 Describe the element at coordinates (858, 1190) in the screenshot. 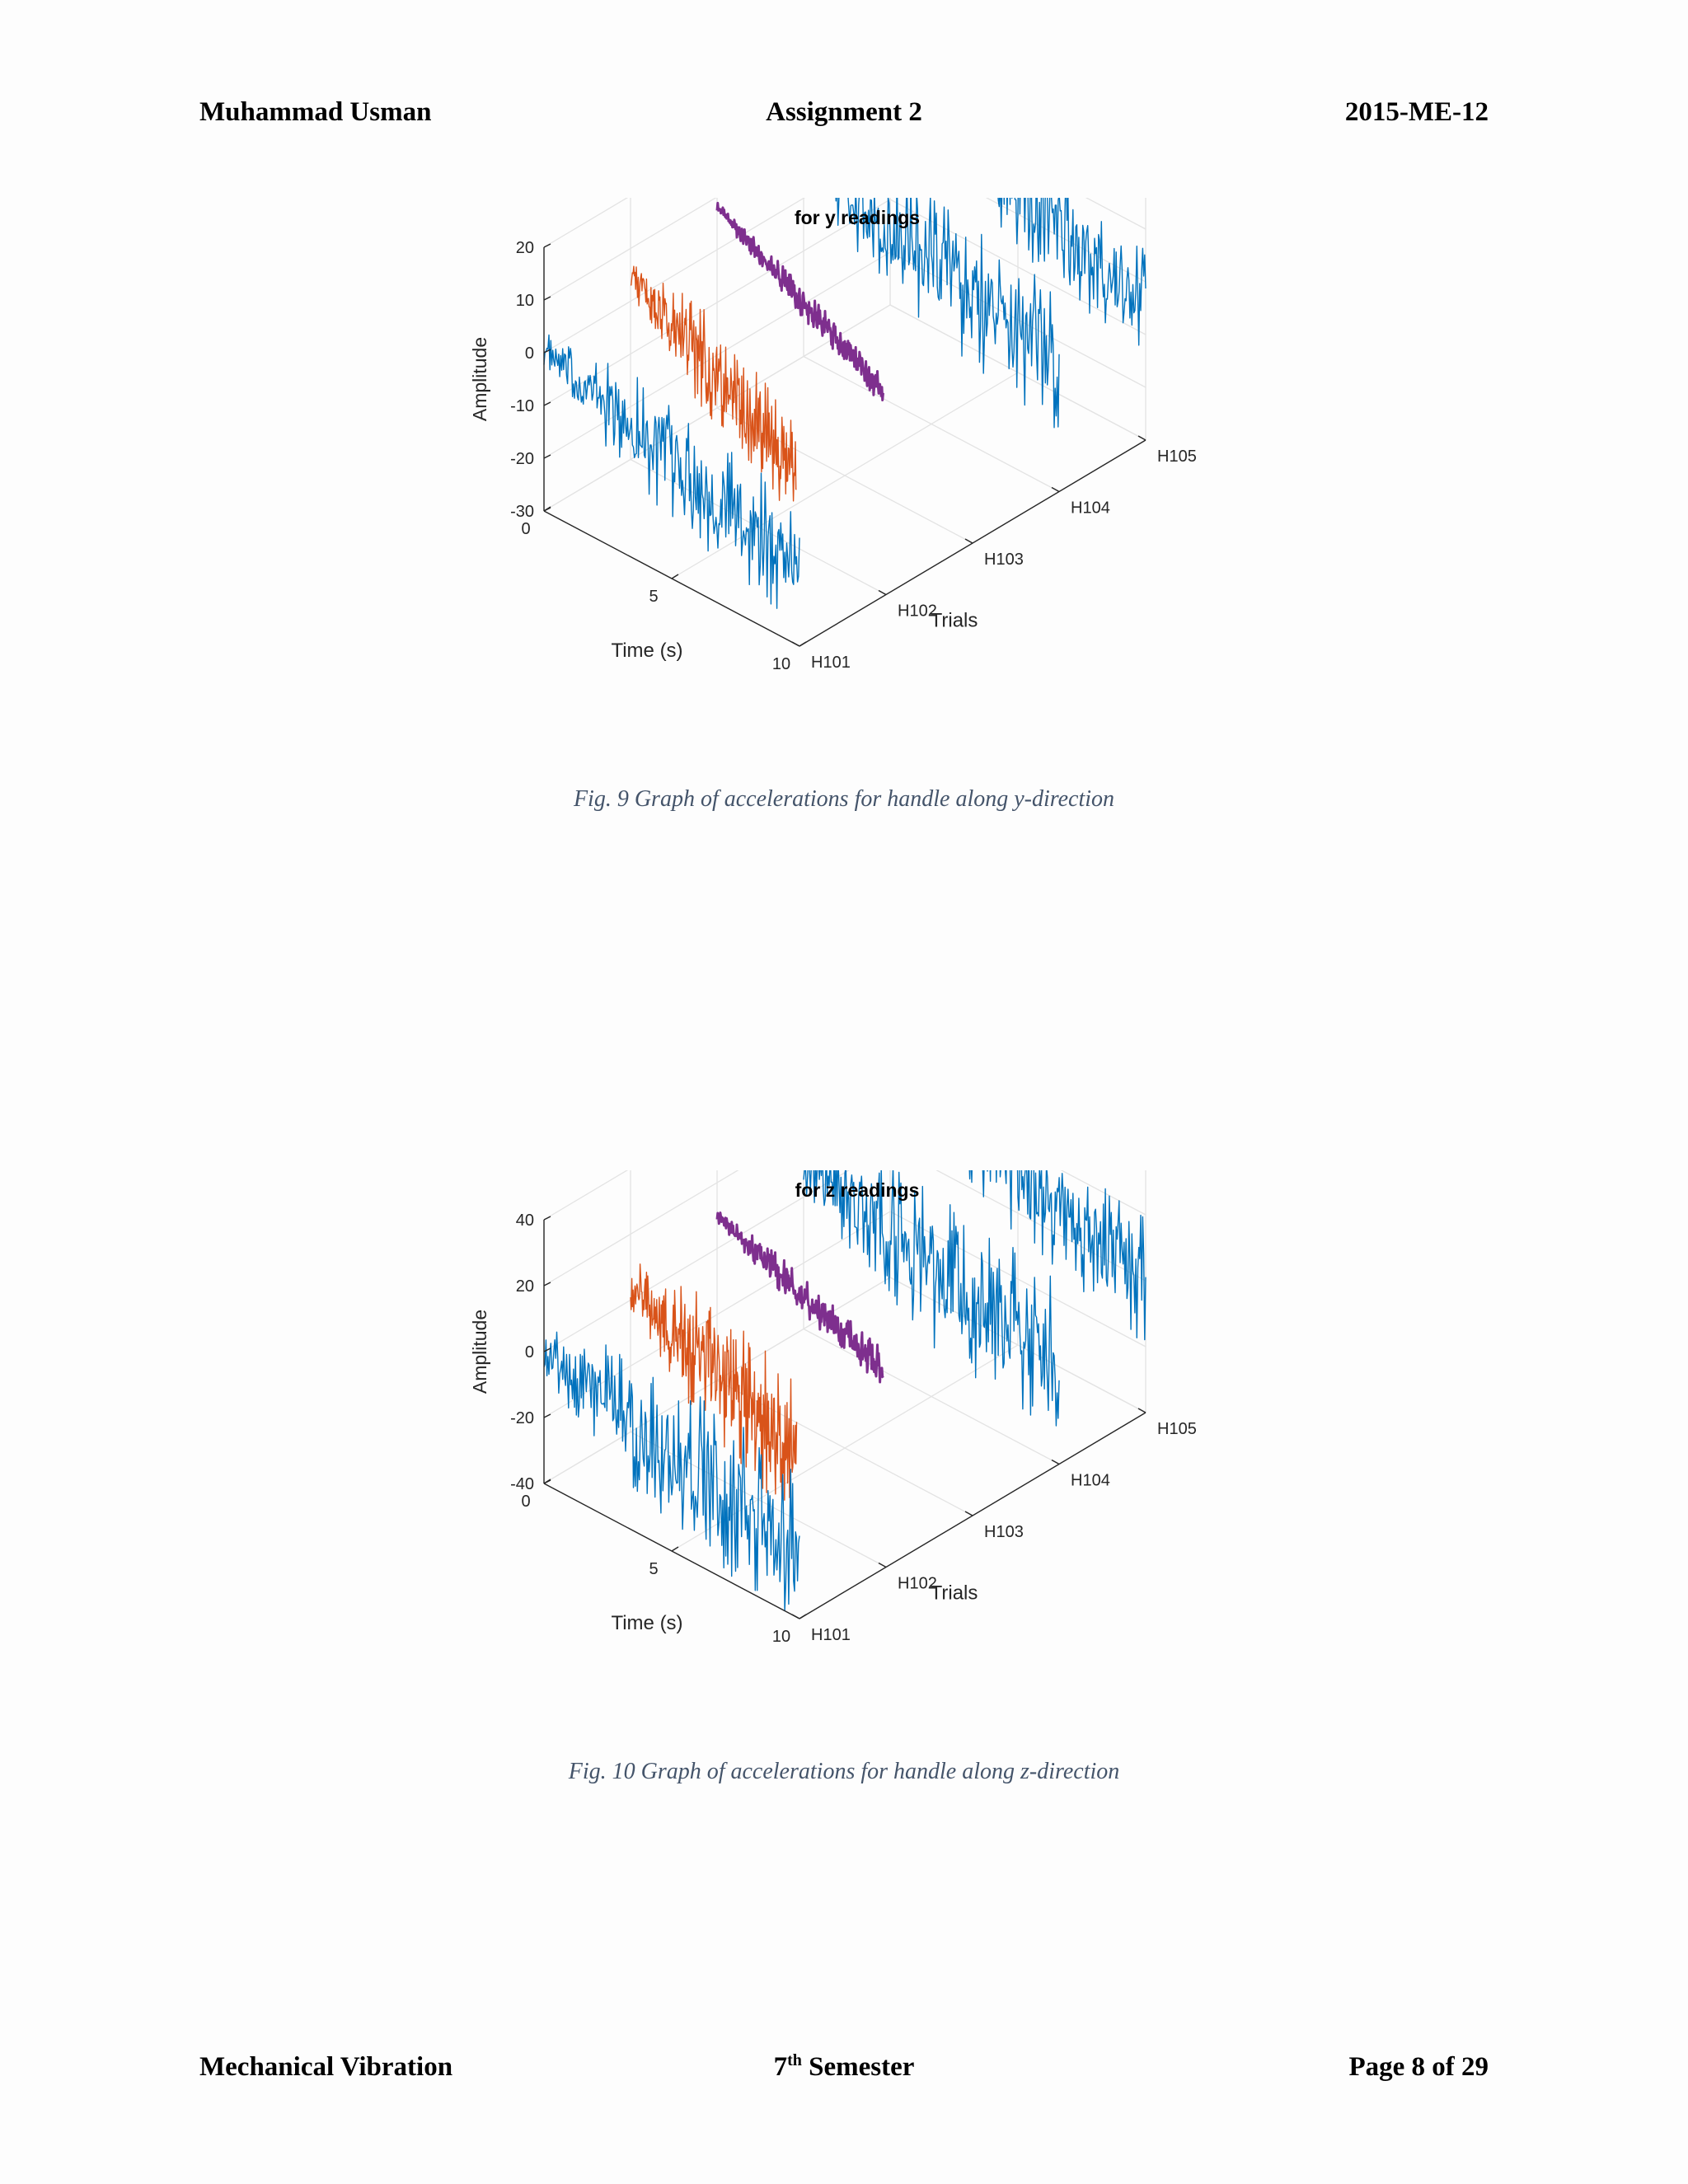

I see `chart-title: for z readings` at that location.